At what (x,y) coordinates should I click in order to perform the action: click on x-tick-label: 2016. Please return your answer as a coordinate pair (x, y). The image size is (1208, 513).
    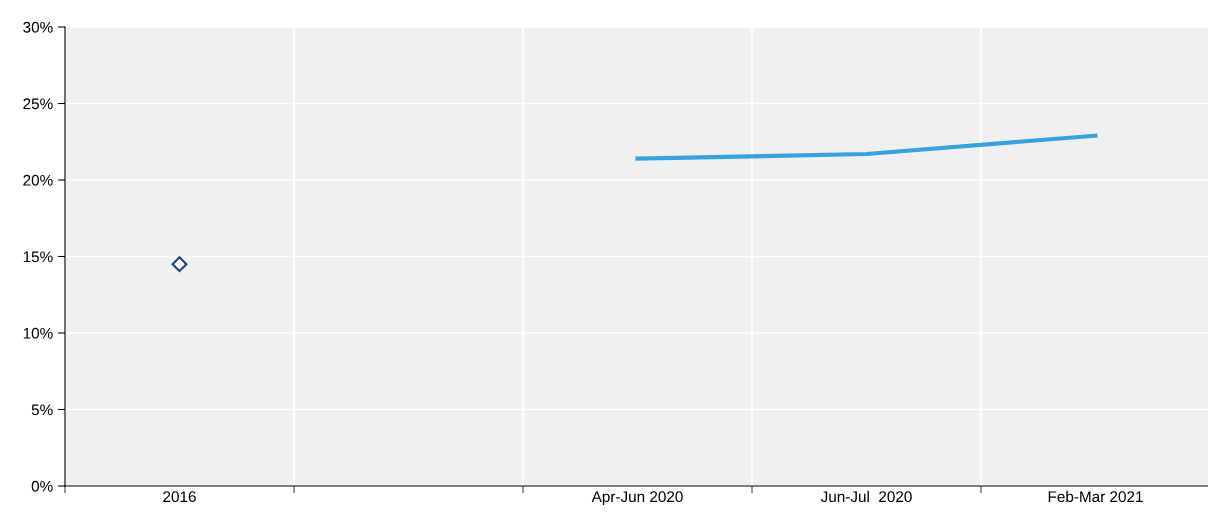
    Looking at the image, I should click on (179, 497).